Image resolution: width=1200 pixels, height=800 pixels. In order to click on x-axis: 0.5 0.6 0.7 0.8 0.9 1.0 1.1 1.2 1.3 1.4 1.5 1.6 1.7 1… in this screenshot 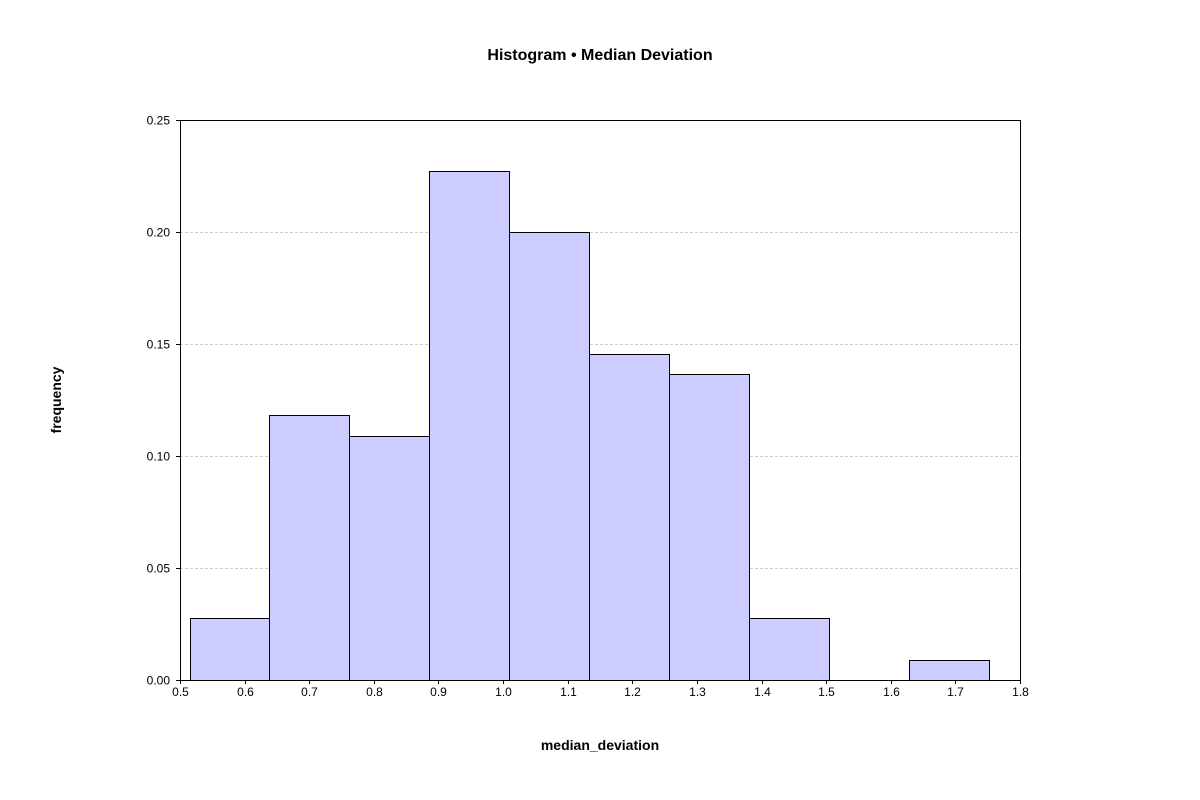, I will do `click(600, 689)`.